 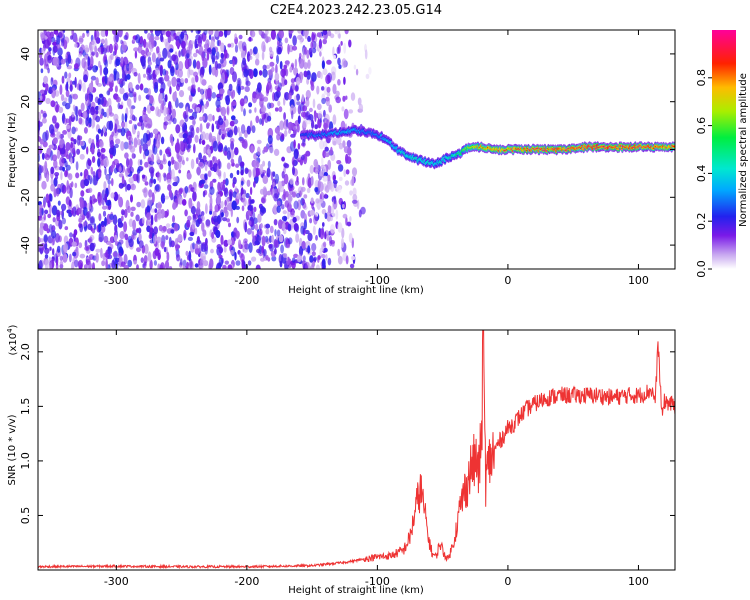 What do you see at coordinates (701, 174) in the screenshot?
I see `colorbar-tick-label: 0.4` at bounding box center [701, 174].